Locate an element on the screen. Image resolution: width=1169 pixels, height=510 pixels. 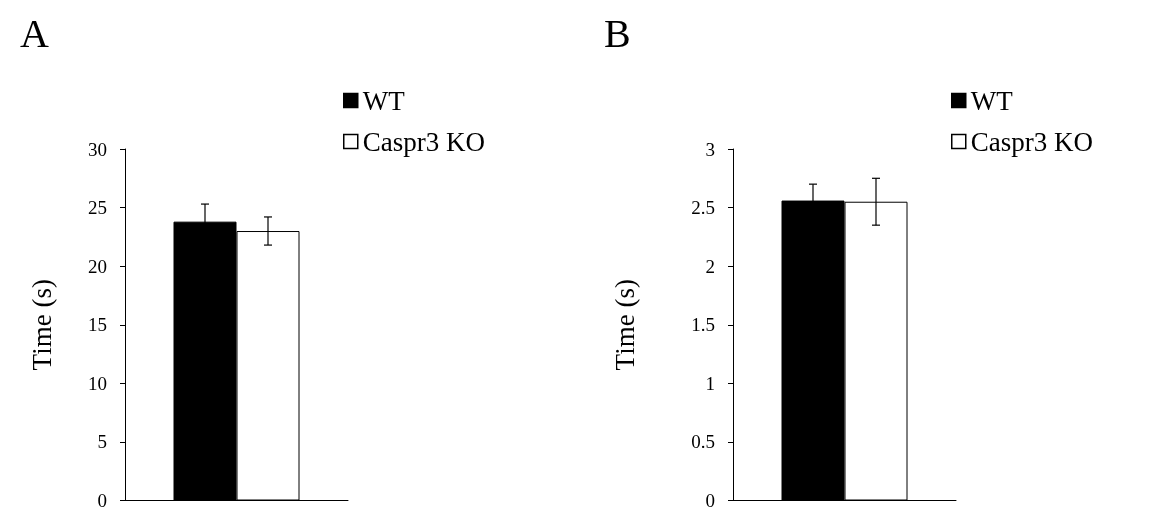
chart-title: A is located at coordinates (34, 33).